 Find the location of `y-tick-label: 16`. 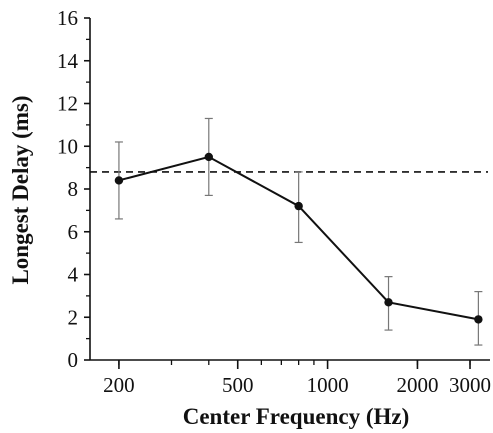

y-tick-label: 16 is located at coordinates (67, 18).